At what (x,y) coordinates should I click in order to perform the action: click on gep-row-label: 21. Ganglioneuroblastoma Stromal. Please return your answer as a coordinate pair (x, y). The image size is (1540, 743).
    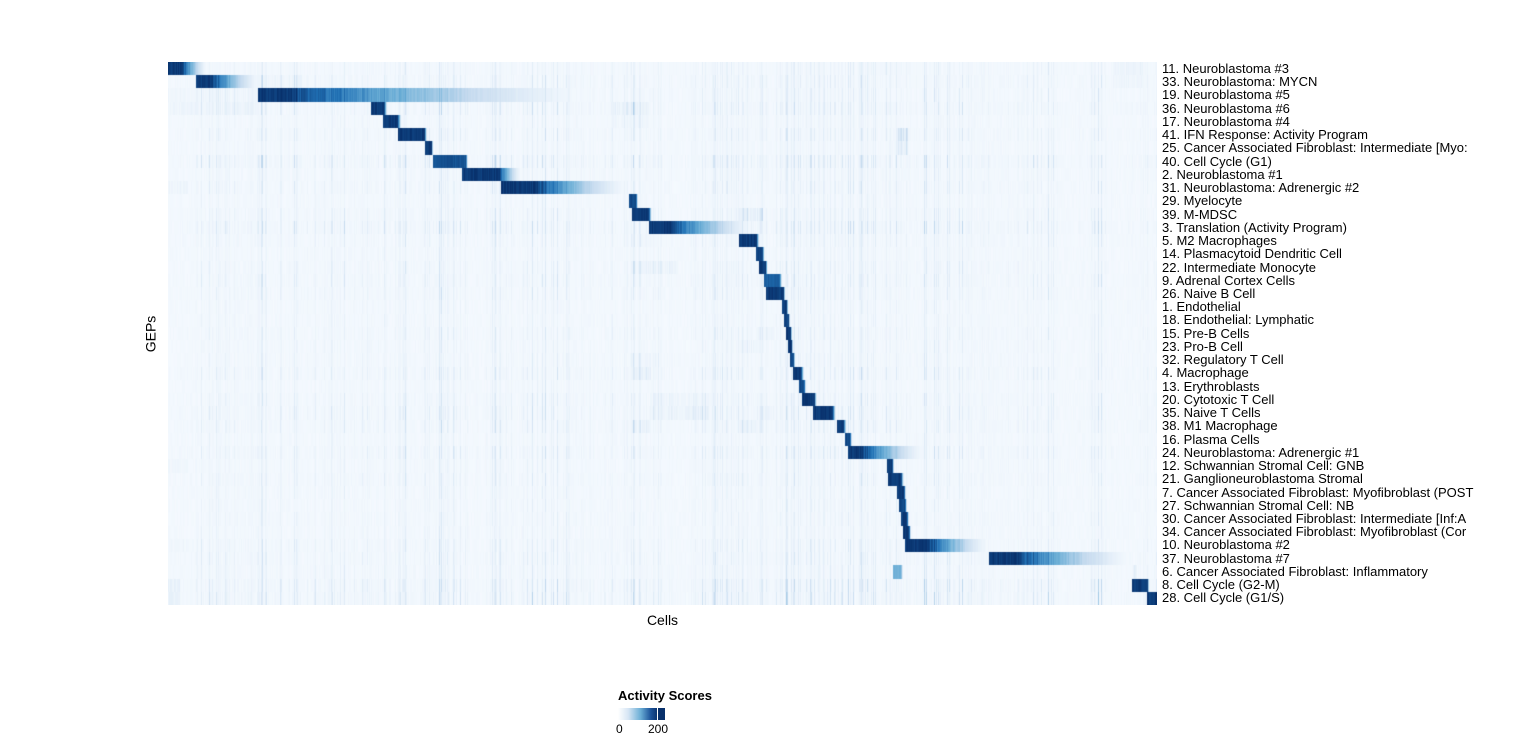
    Looking at the image, I should click on (1262, 479).